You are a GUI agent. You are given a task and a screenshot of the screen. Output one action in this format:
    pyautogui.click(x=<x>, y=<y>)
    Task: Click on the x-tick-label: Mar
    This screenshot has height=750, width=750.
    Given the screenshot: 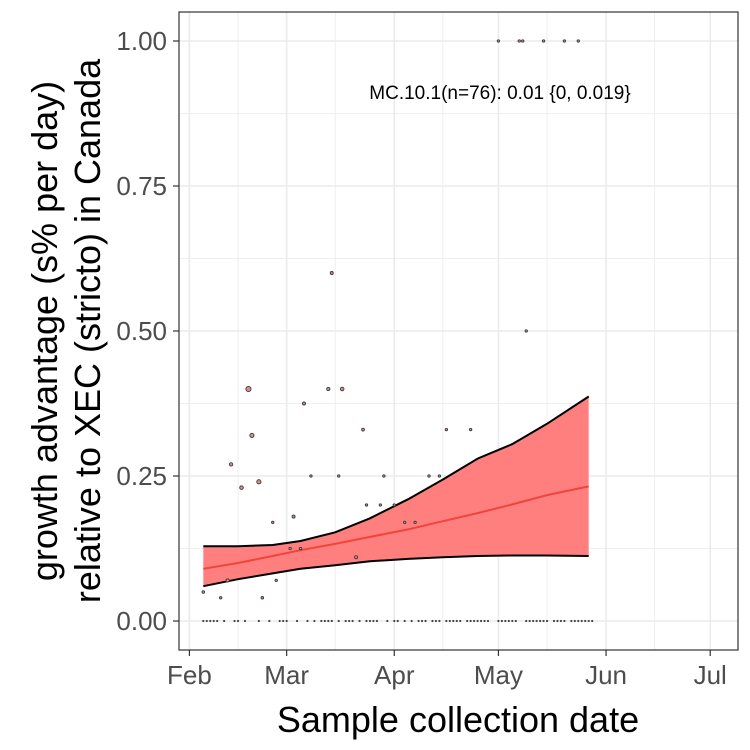 What is the action you would take?
    pyautogui.click(x=286, y=675)
    